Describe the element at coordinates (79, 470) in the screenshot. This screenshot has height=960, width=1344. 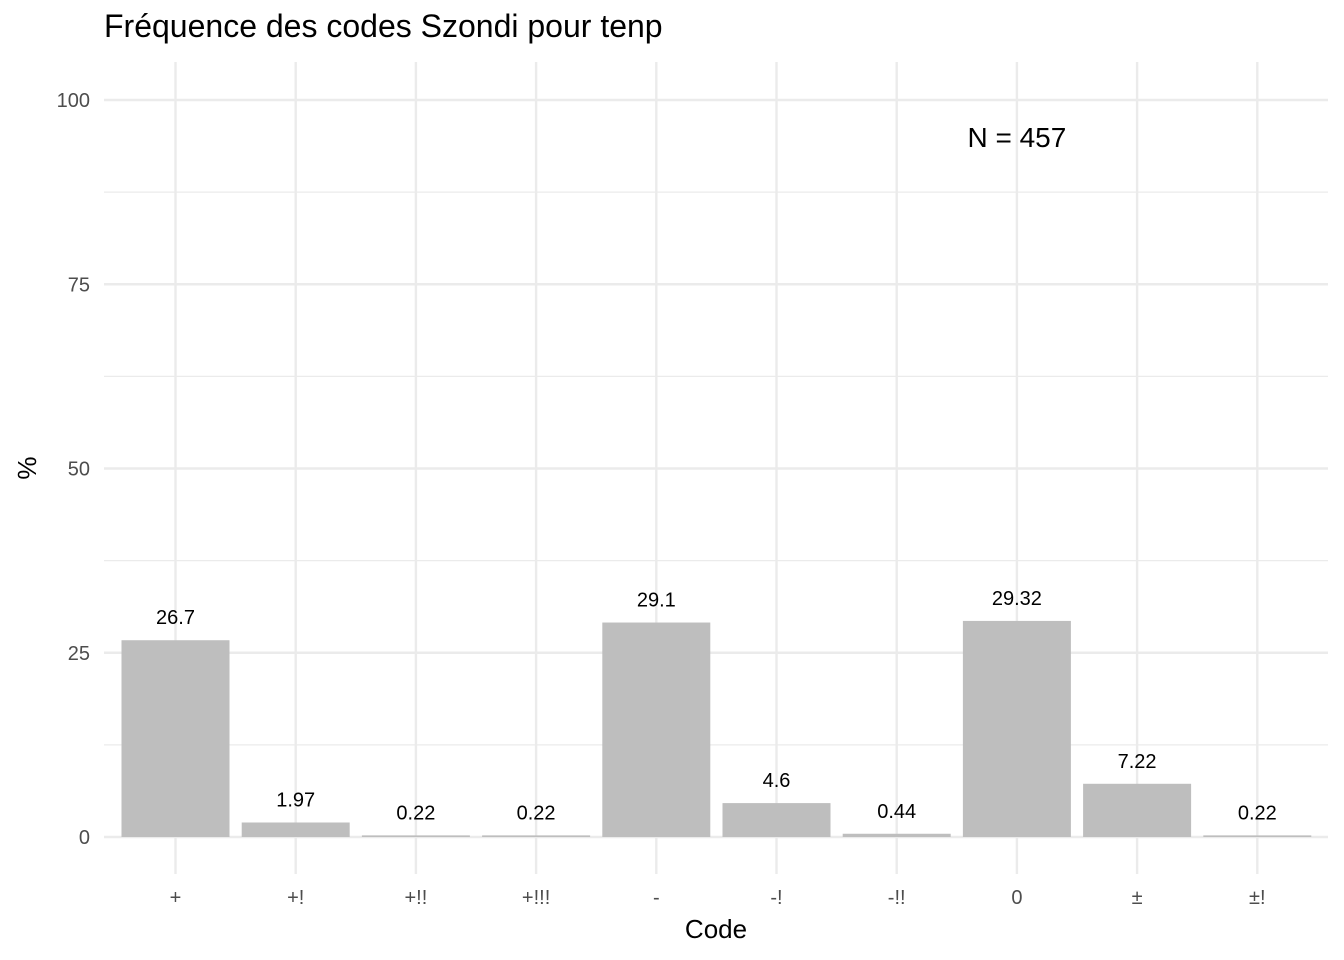
I see `y-tick-label: 50` at that location.